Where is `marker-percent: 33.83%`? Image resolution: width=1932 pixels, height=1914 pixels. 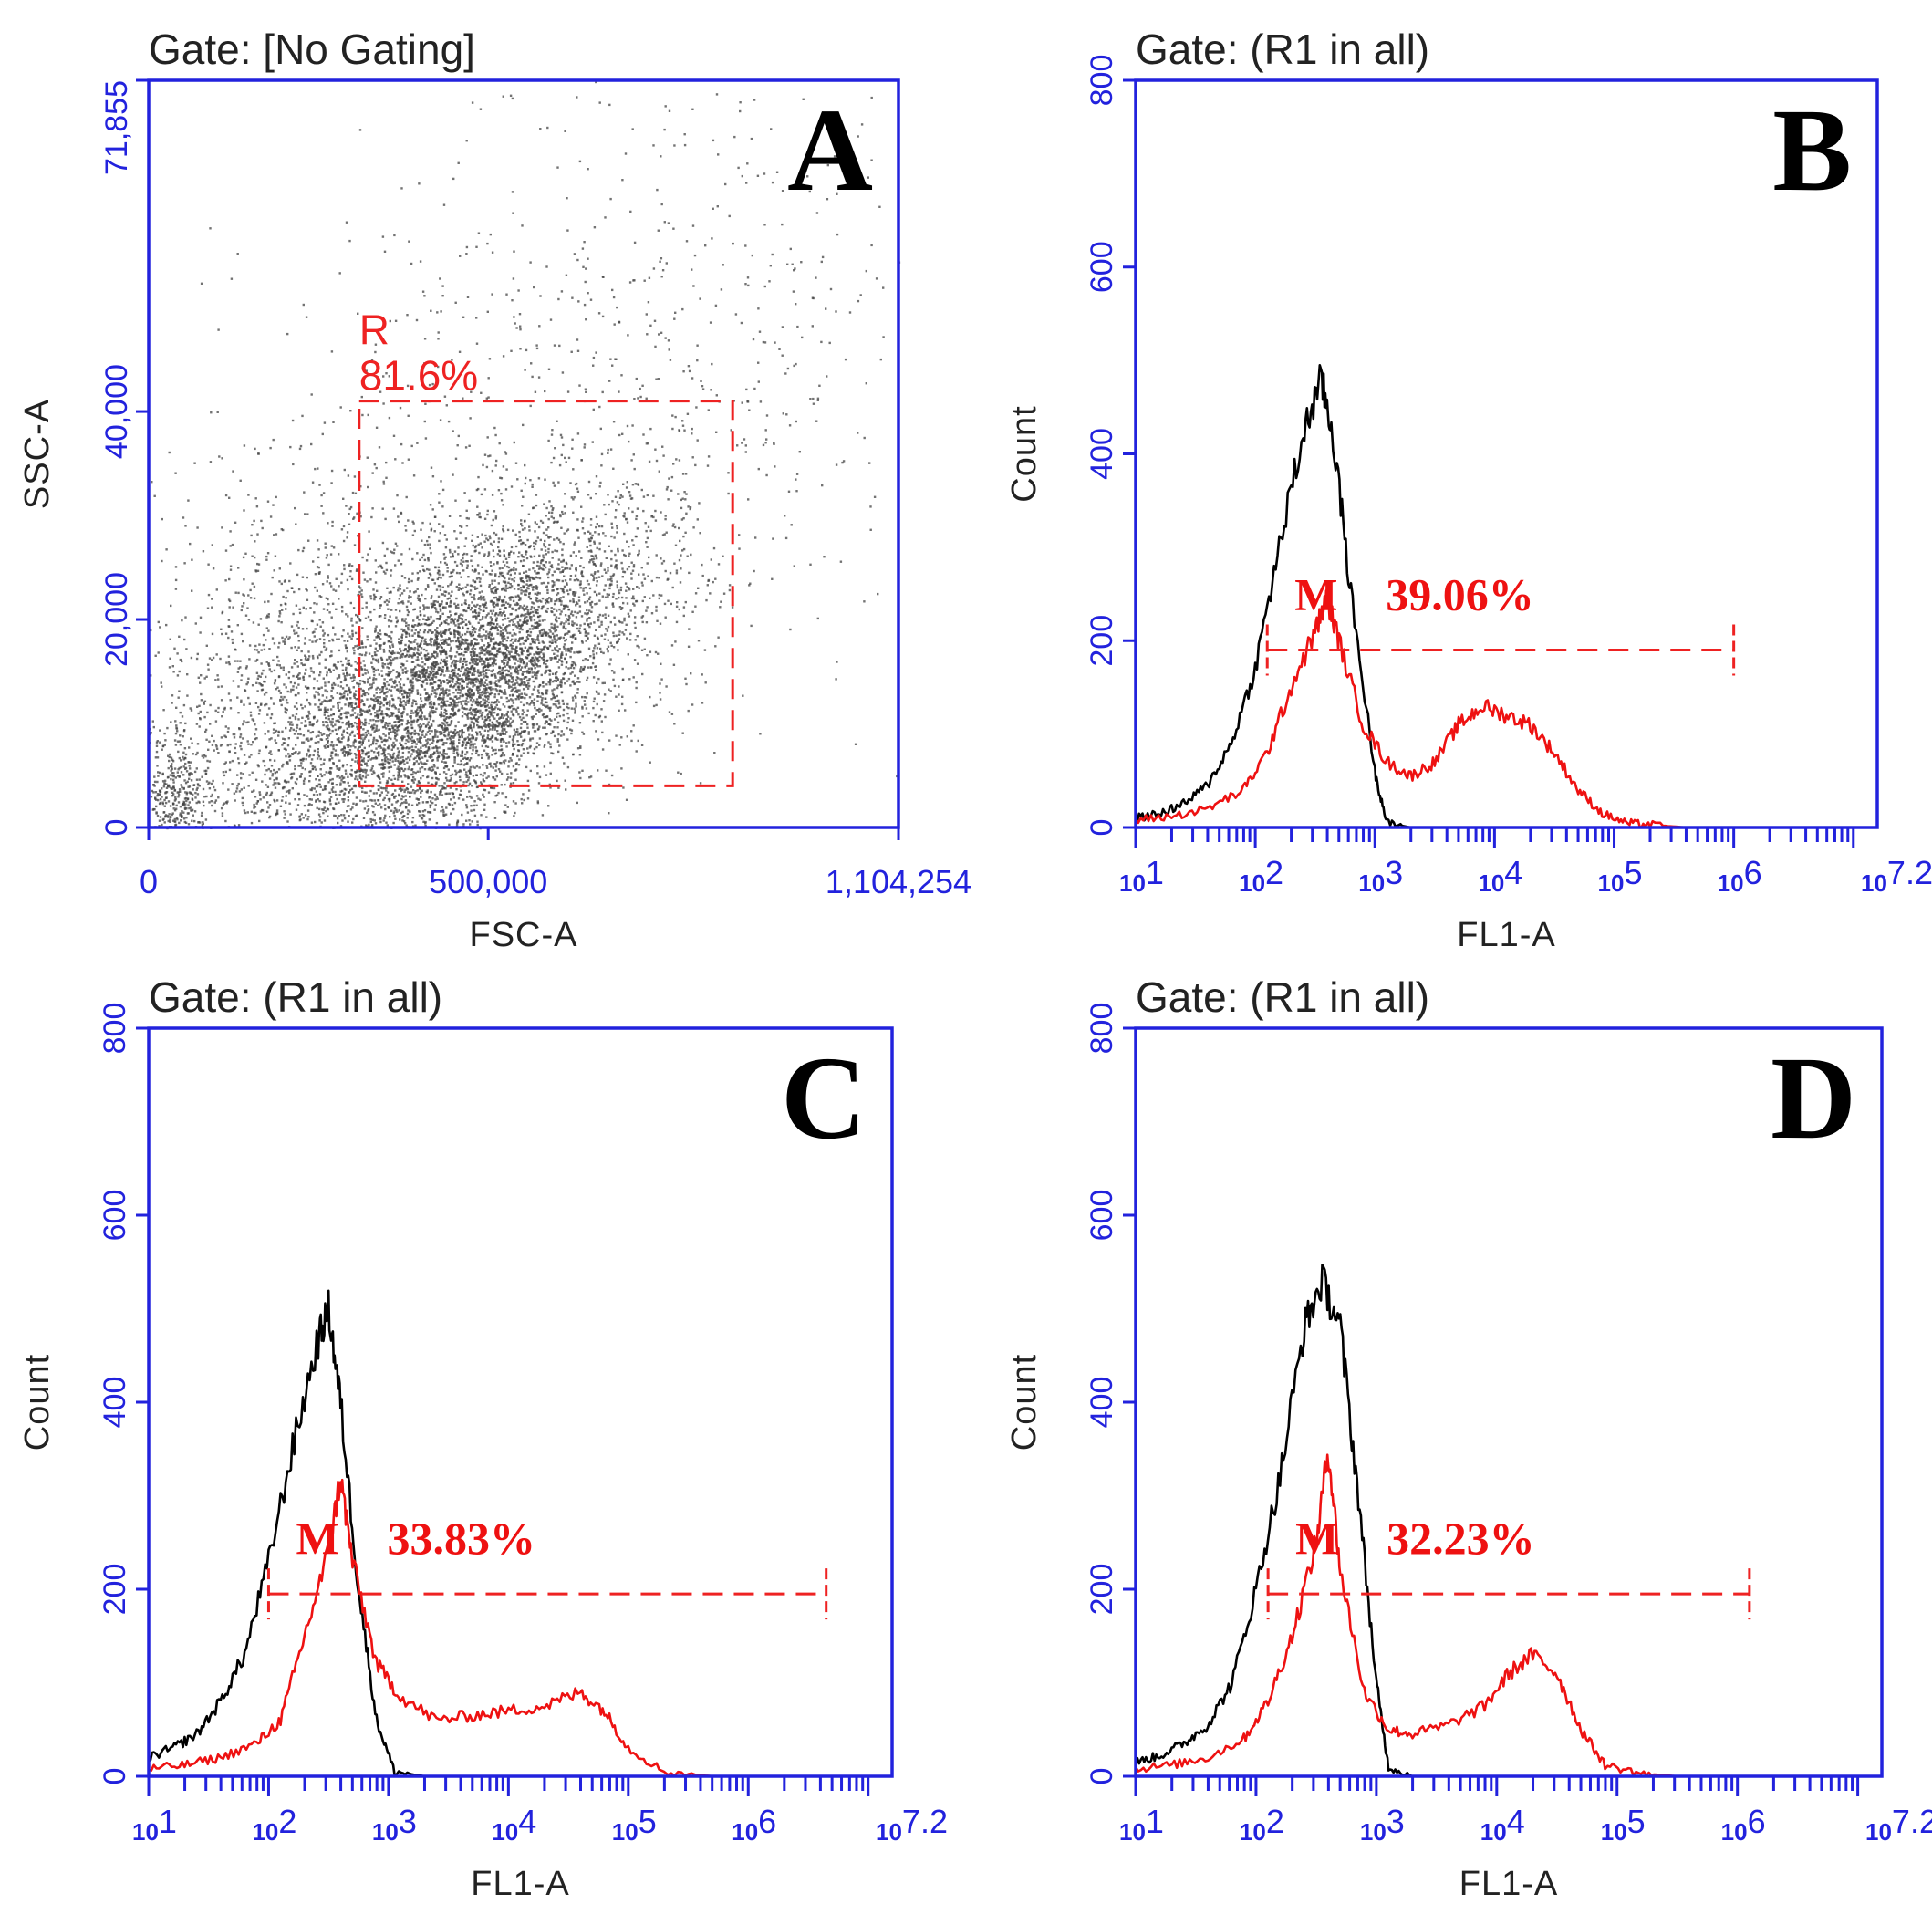
marker-percent: 33.83% is located at coordinates (461, 1538).